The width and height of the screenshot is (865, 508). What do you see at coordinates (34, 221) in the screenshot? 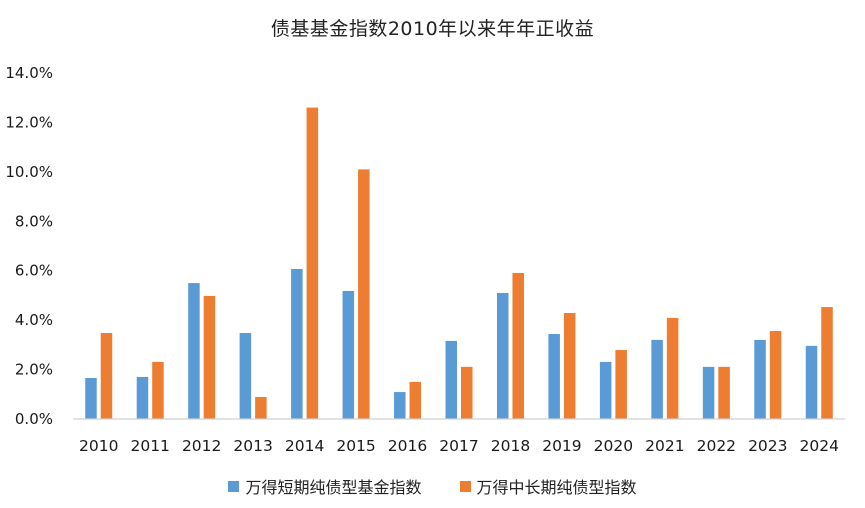
I see `y-tick-label: 8.0%` at bounding box center [34, 221].